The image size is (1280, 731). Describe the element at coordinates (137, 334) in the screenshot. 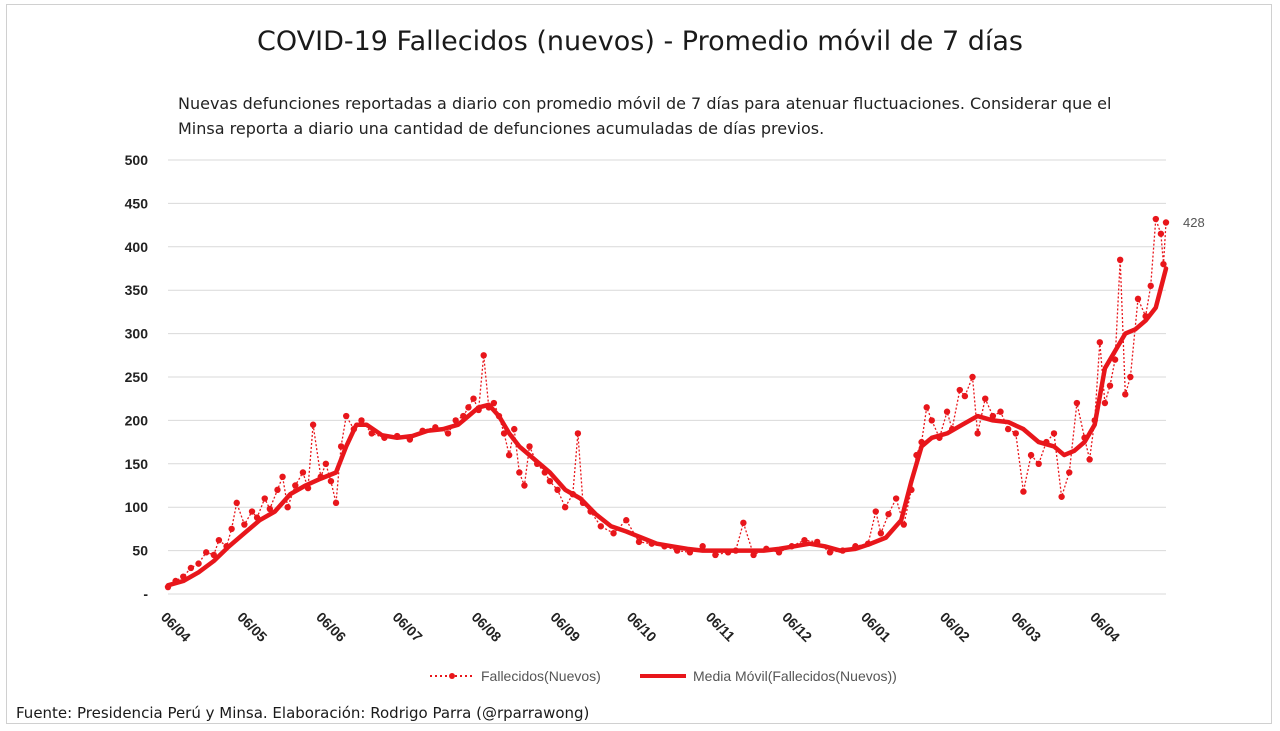

I see `y-tick-label: 300` at that location.